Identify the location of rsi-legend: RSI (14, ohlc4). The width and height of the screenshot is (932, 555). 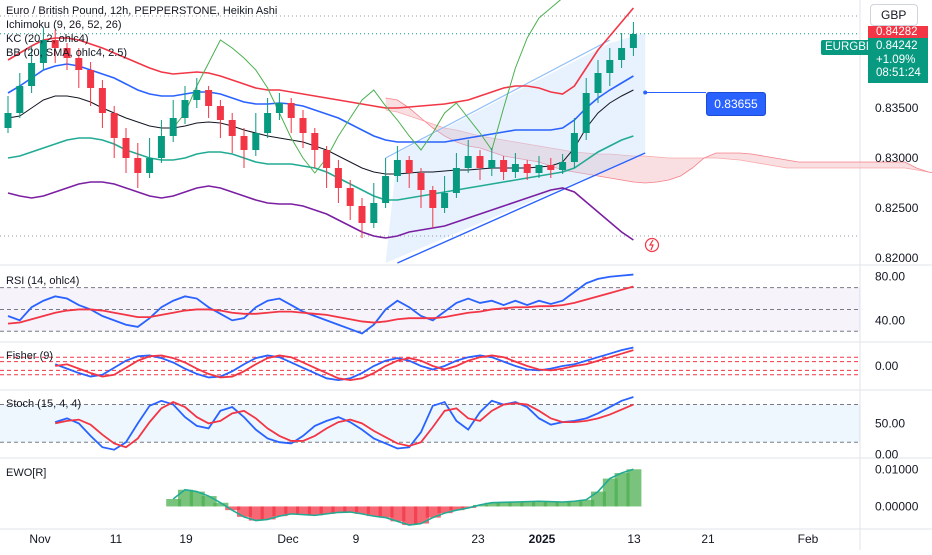
(43, 281).